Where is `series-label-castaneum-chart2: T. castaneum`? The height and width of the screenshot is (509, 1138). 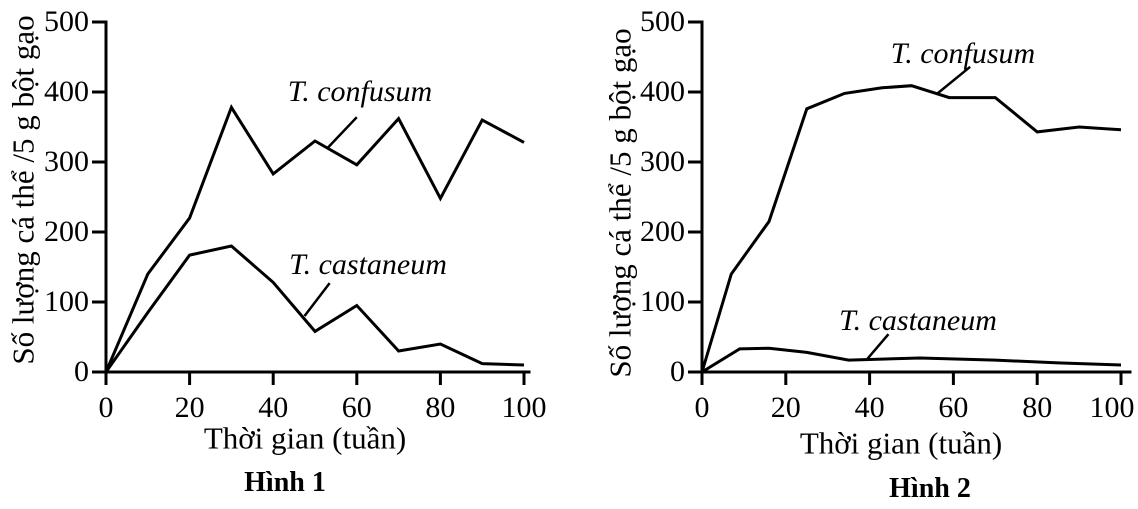
series-label-castaneum-chart2: T. castaneum is located at coordinates (918, 320).